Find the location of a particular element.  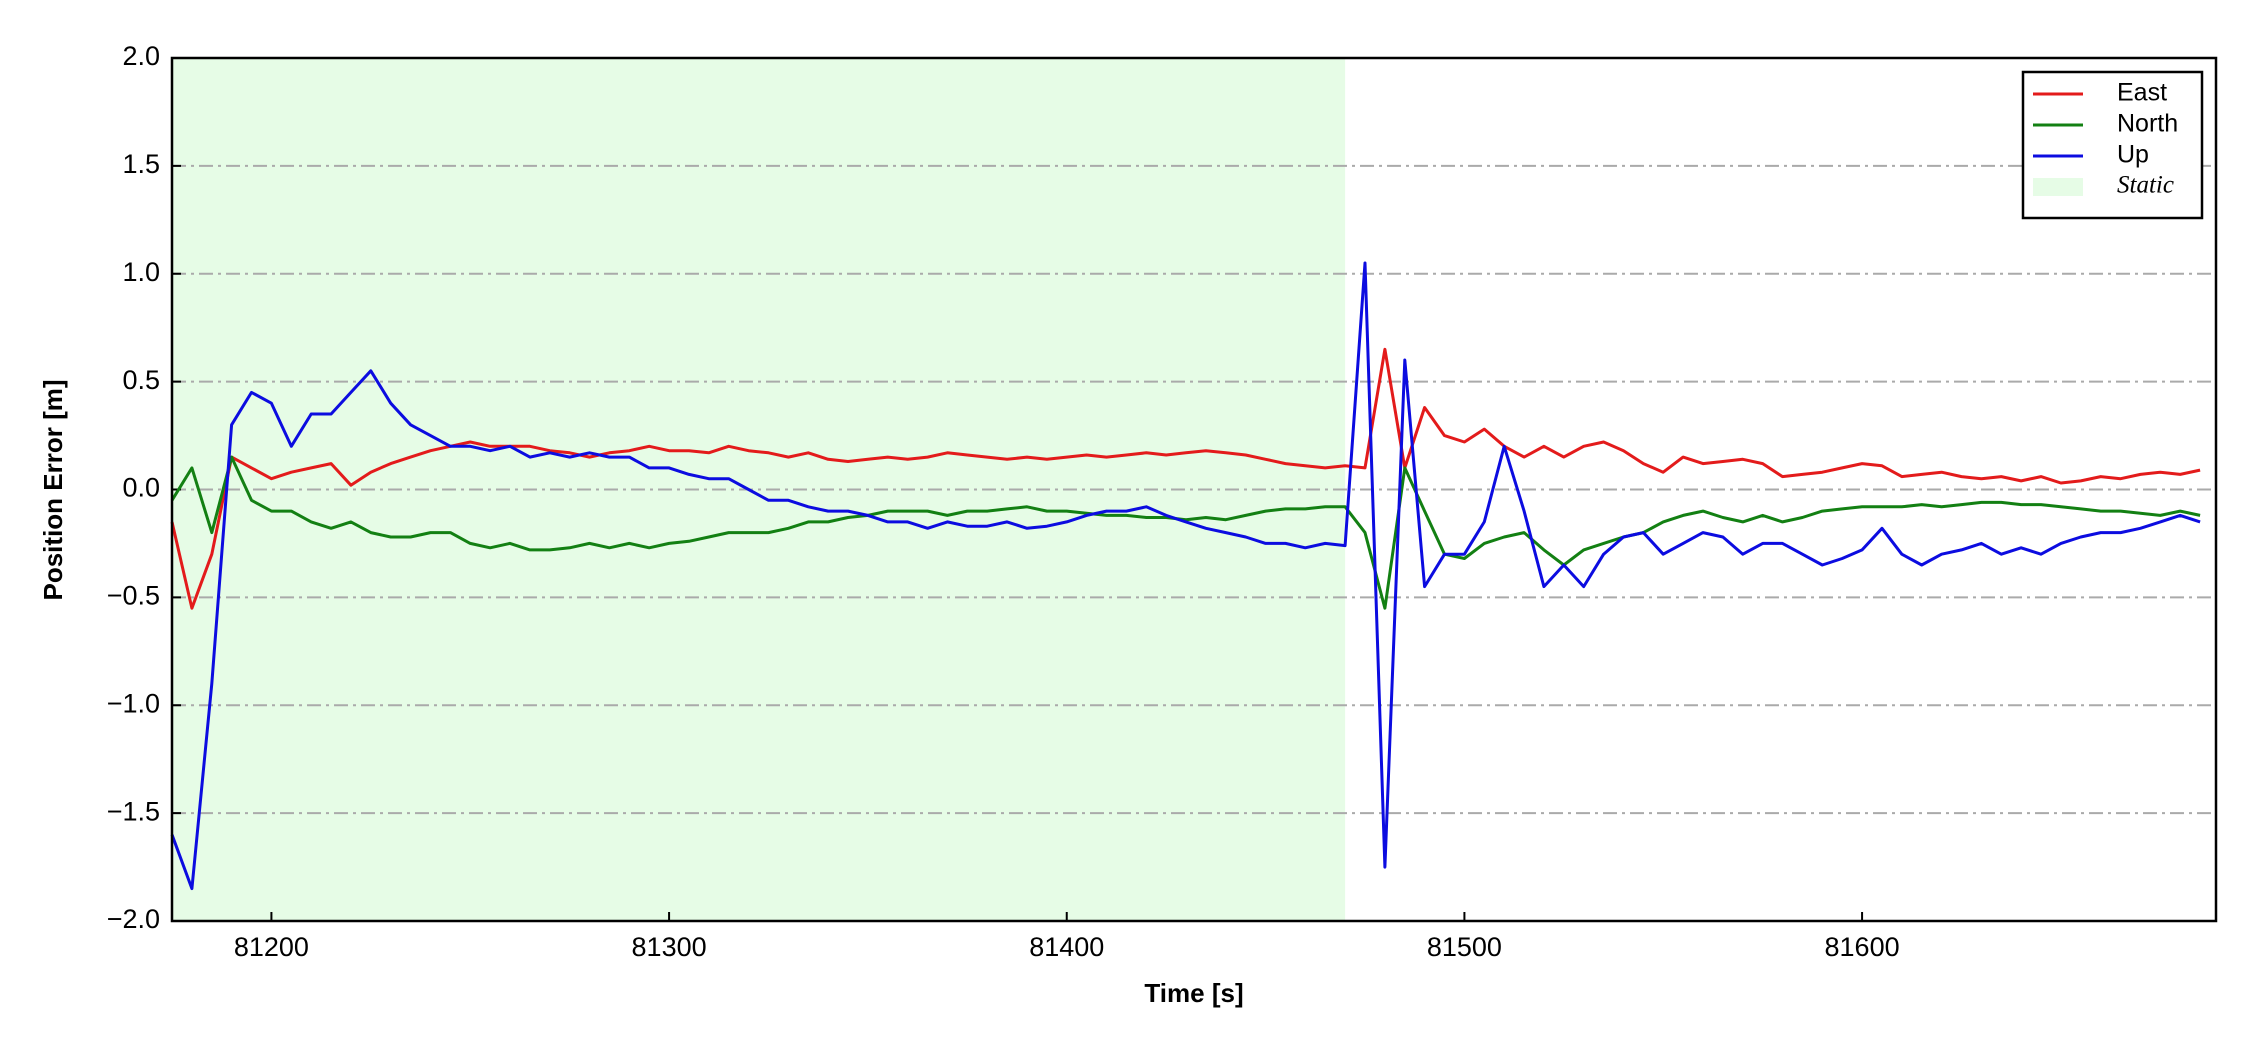

legend: East North Up Static is located at coordinates (2112, 145).